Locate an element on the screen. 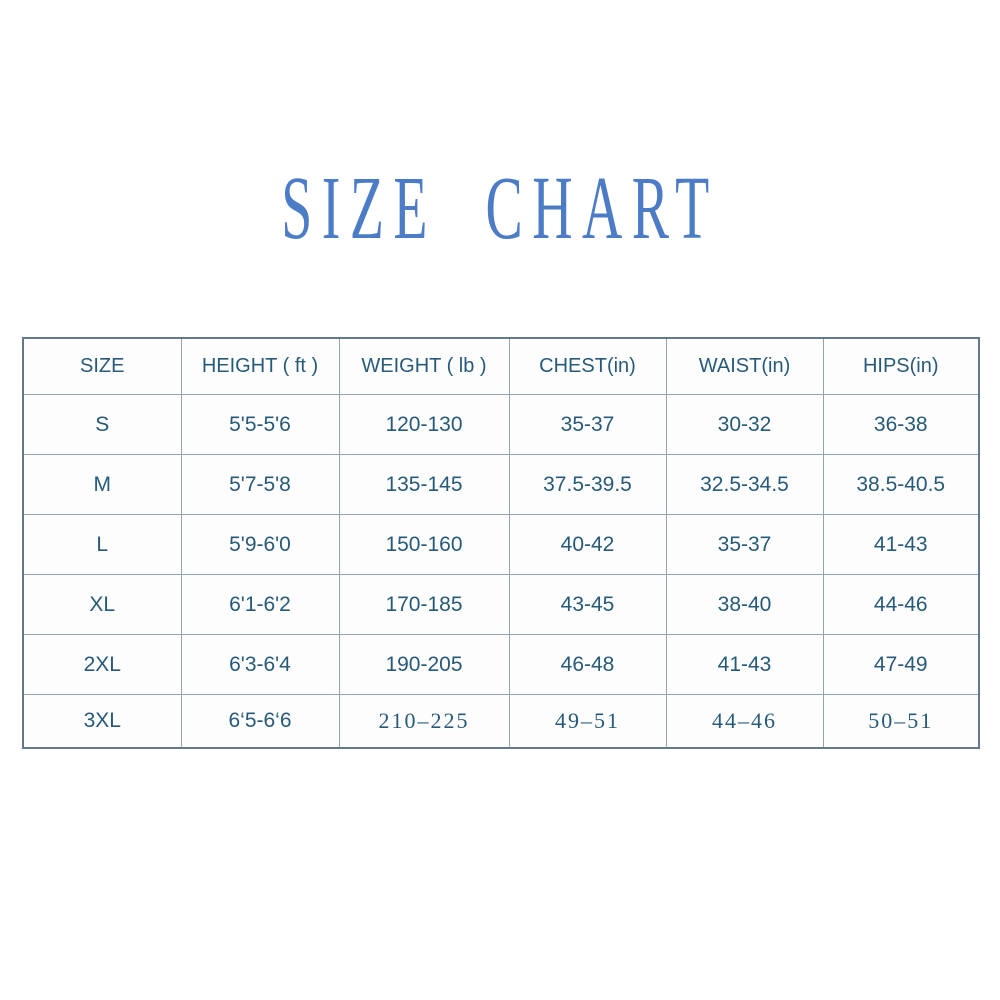 The image size is (1000, 1000). table-row-xl: XL 6'1-6'2 170-185 43-45 38-40 44-46 is located at coordinates (501, 604).